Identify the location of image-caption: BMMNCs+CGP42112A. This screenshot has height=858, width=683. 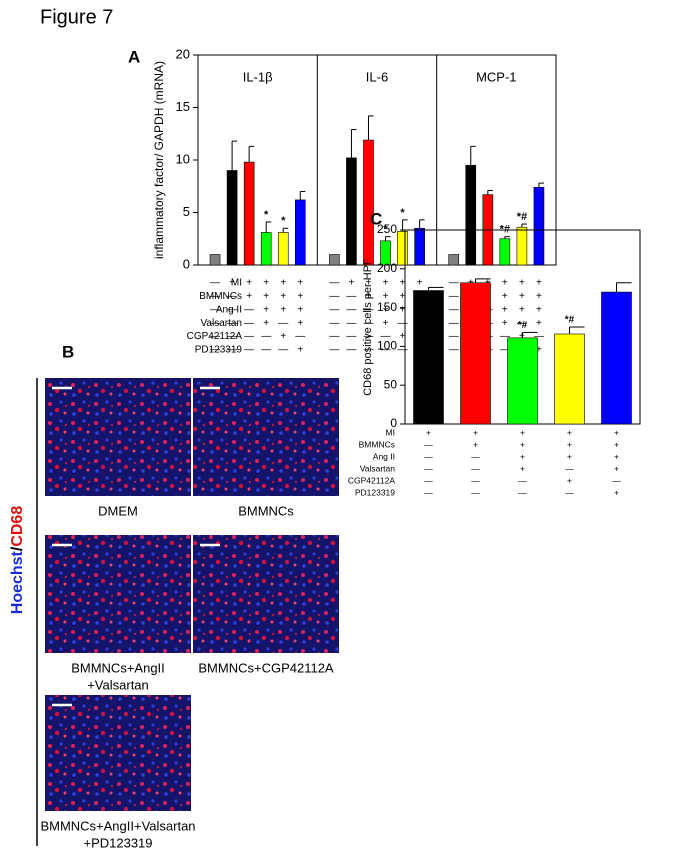
(266, 667).